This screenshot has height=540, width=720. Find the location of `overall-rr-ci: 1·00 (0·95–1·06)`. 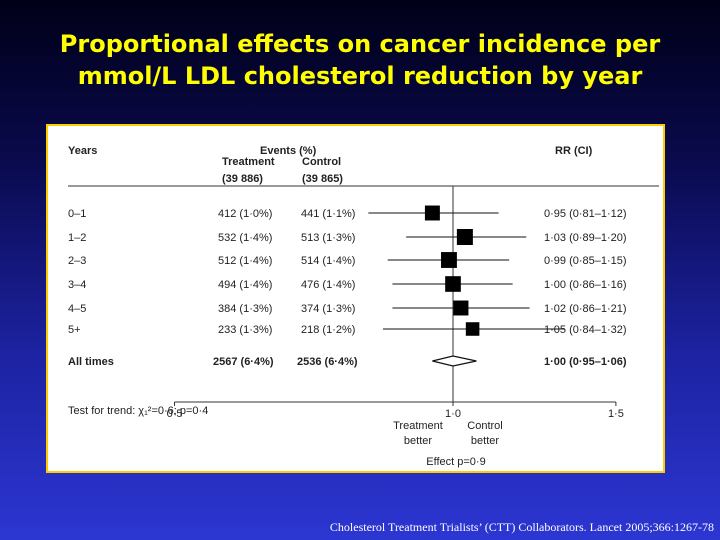

overall-rr-ci: 1·00 (0·95–1·06) is located at coordinates (585, 362).